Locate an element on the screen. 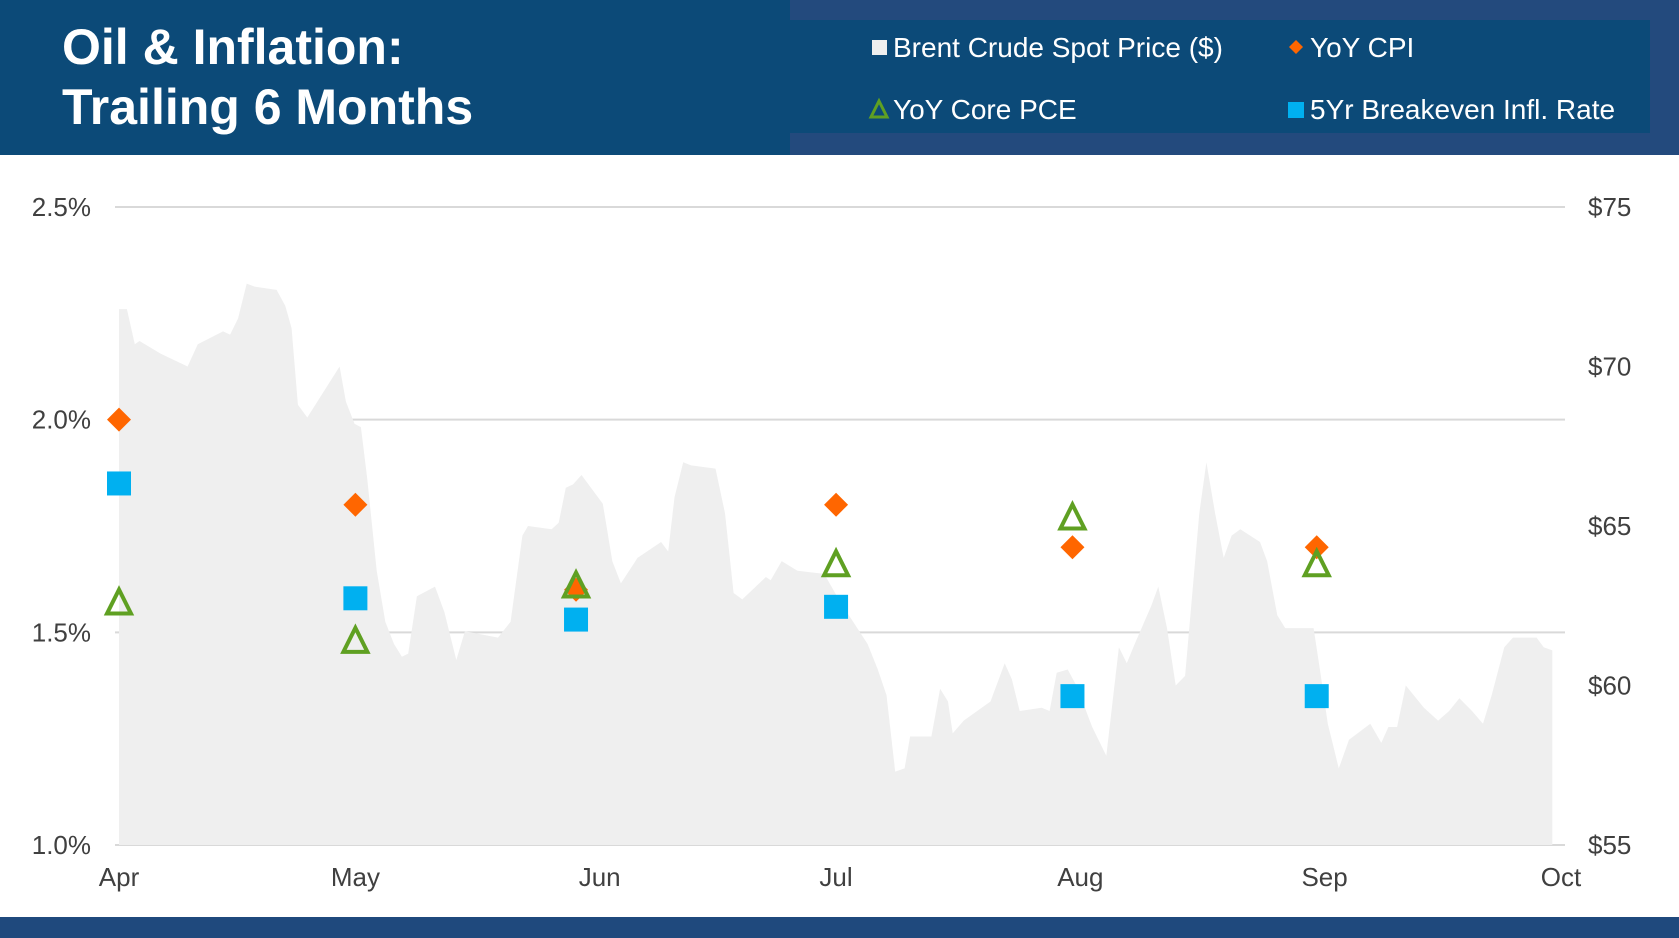 The width and height of the screenshot is (1679, 938). footer-bar is located at coordinates (839, 927).